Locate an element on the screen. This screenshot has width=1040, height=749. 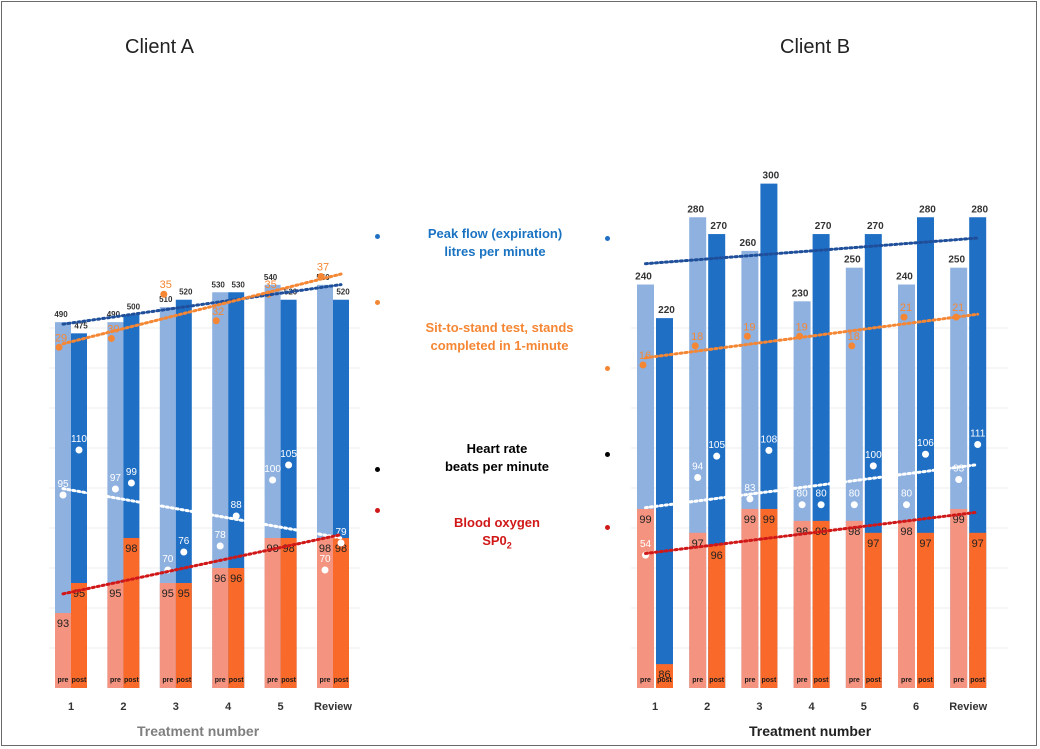
peak-flow-post-label: 520 is located at coordinates (186, 292).